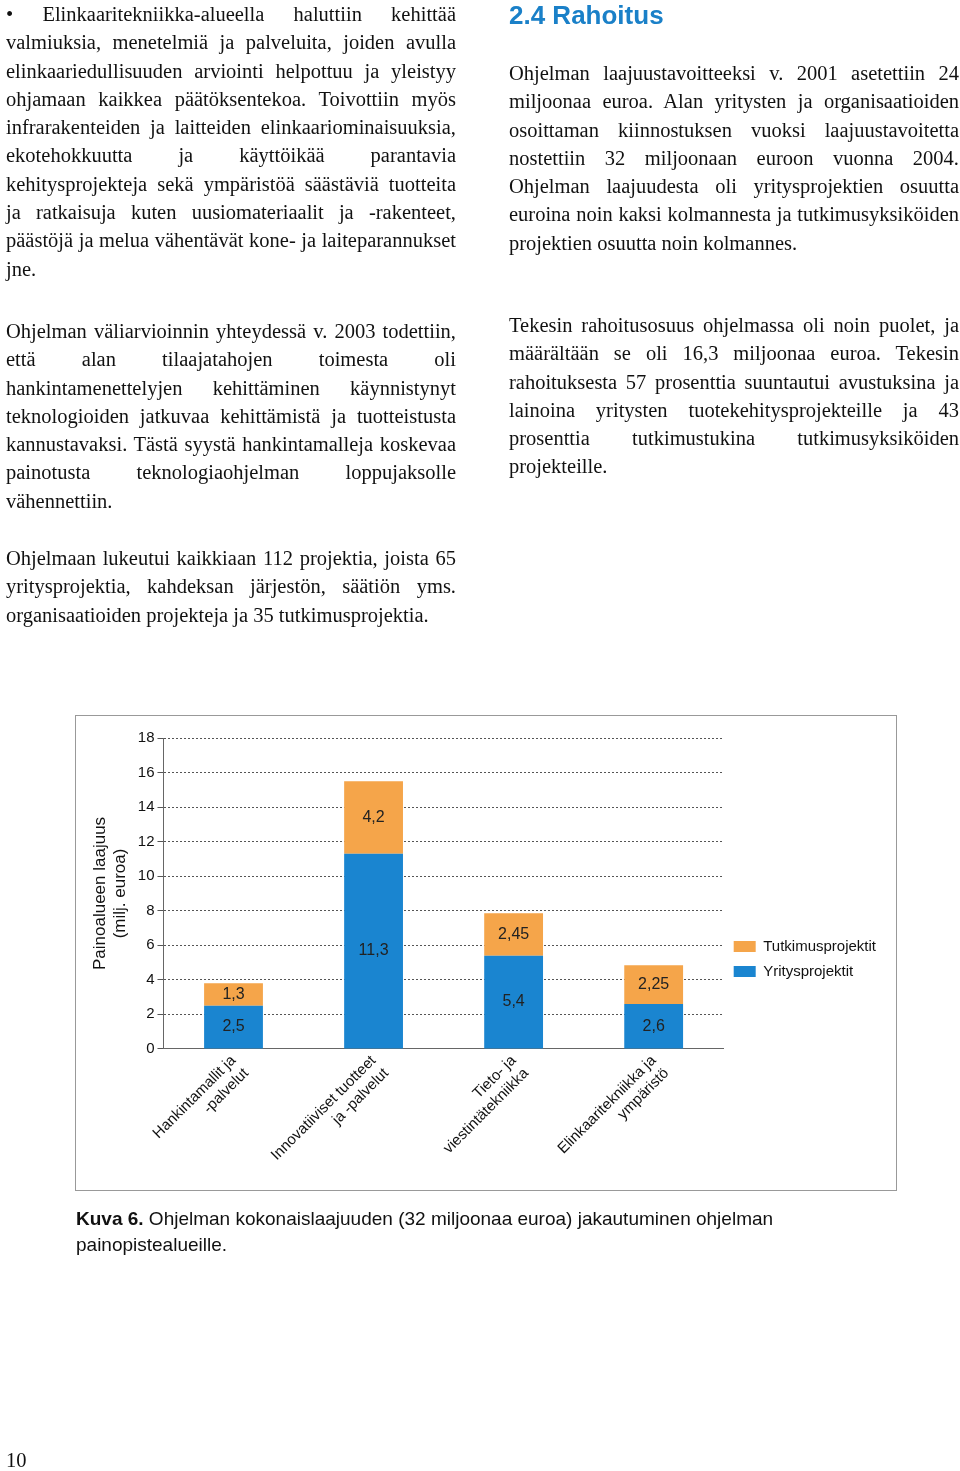 Image resolution: width=960 pixels, height=1471 pixels. Describe the element at coordinates (109, 893) in the screenshot. I see `y-axis-title: Painoalueen laajuus (milj. euroa)` at that location.